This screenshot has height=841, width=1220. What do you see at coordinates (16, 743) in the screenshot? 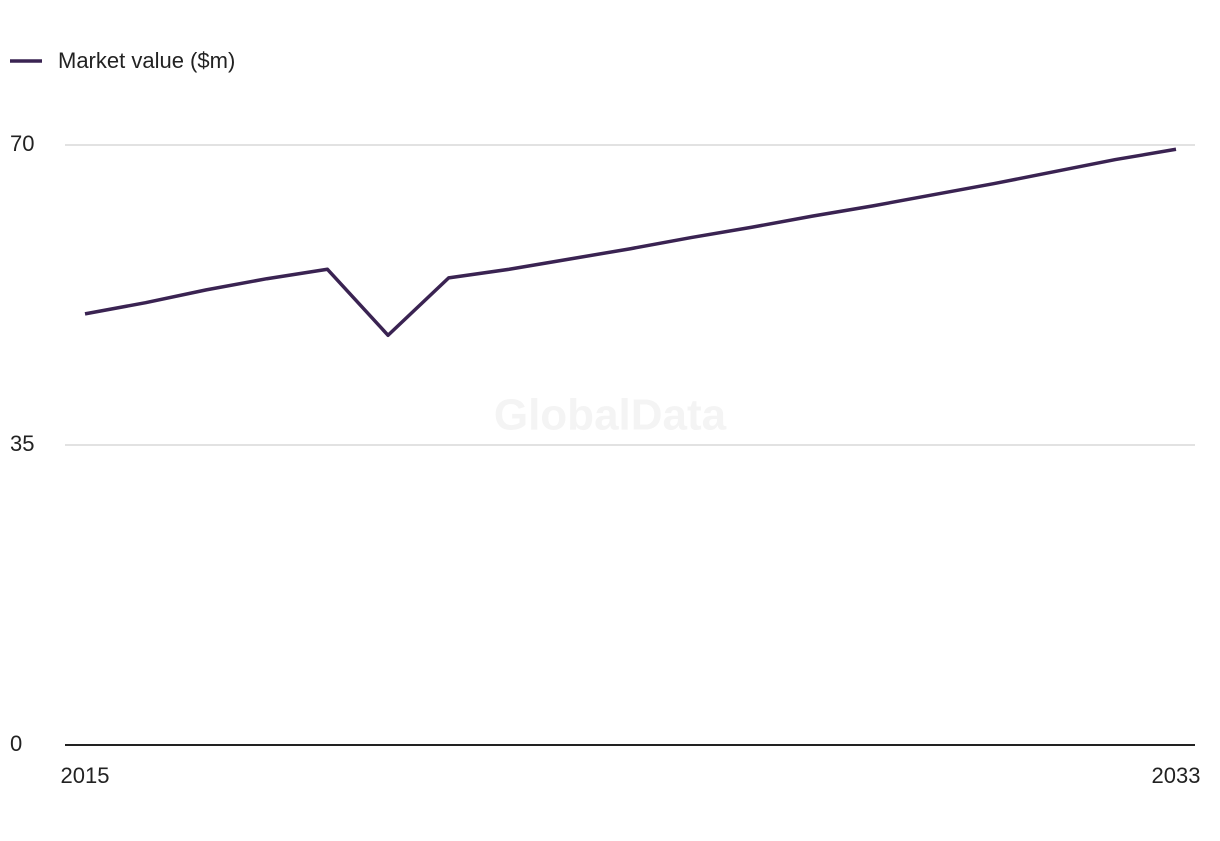
I see `y-tick-label: 0` at bounding box center [16, 743].